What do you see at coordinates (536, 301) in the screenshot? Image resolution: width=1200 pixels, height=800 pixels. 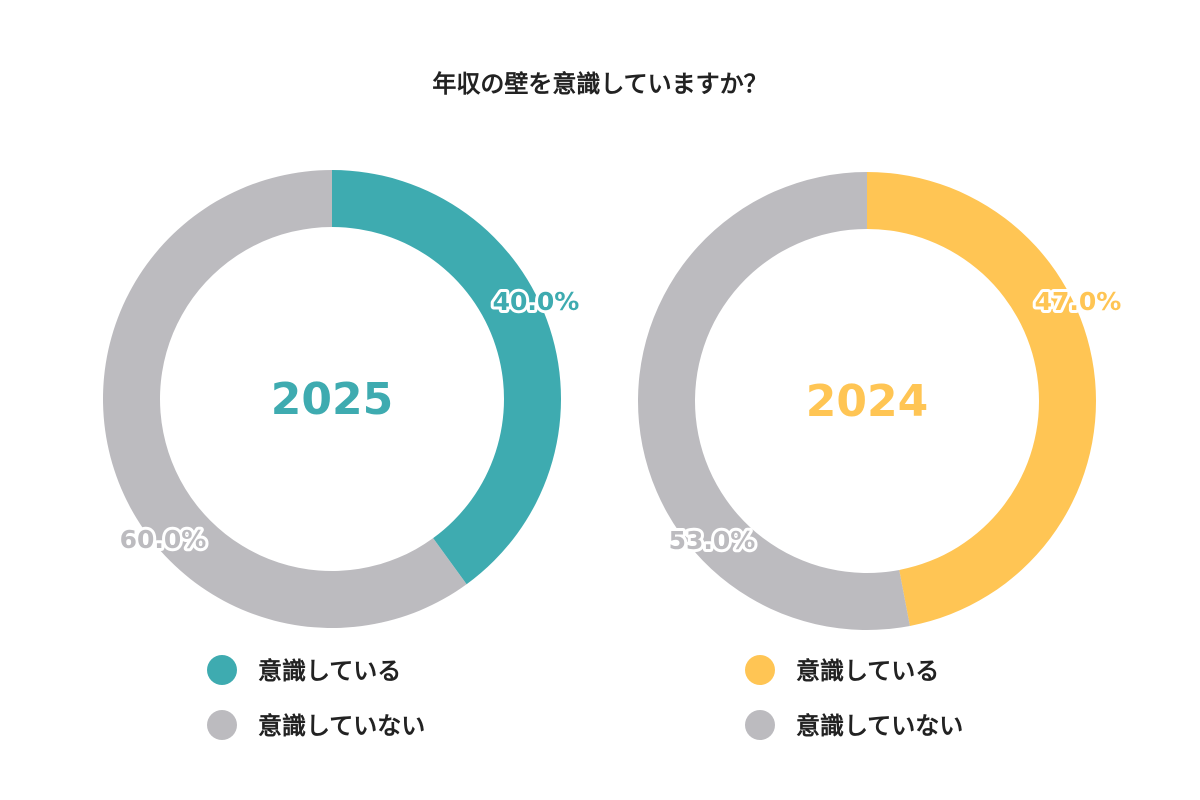 I see `slice-value-label: 40.0%` at bounding box center [536, 301].